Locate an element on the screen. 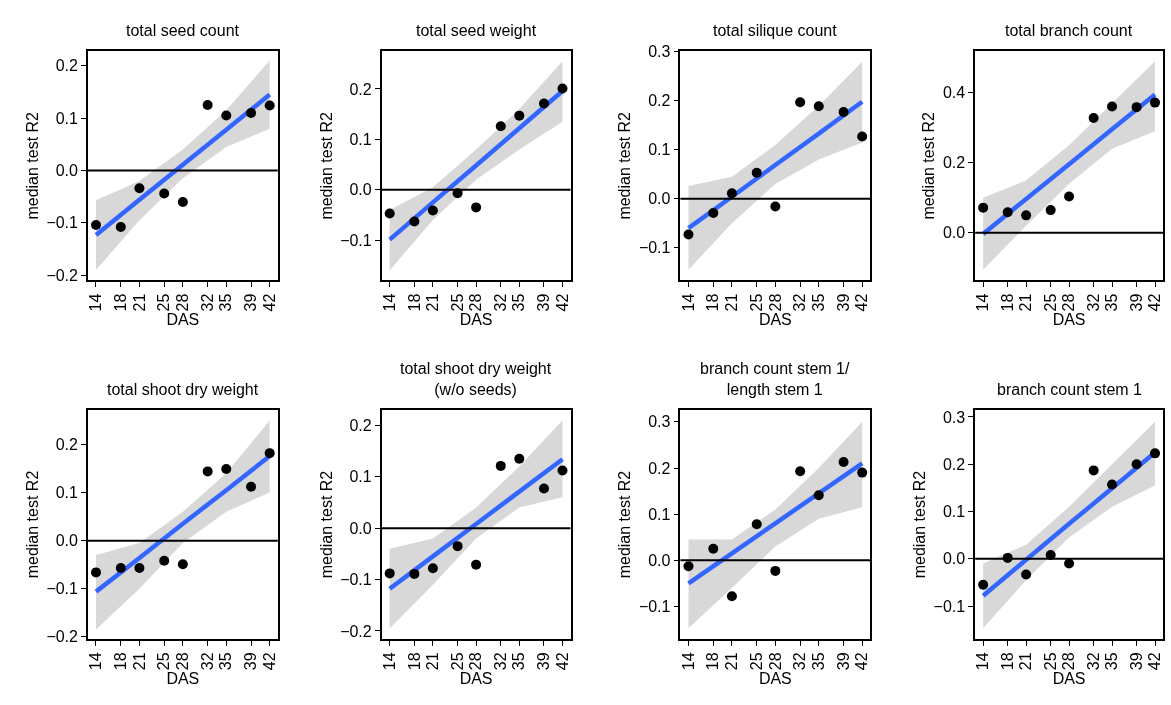 This screenshot has width=1171, height=705. chart-title: branch count stem 1/ length stem 1 is located at coordinates (775, 379).